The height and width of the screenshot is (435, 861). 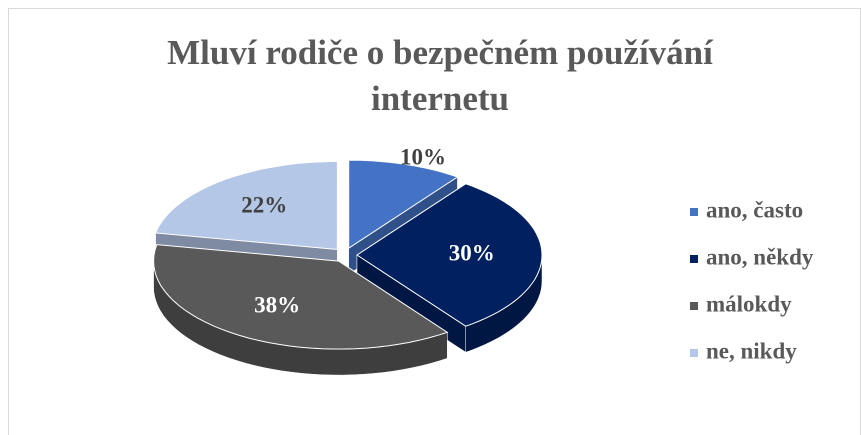 What do you see at coordinates (423, 157) in the screenshot?
I see `data-label: 10%` at bounding box center [423, 157].